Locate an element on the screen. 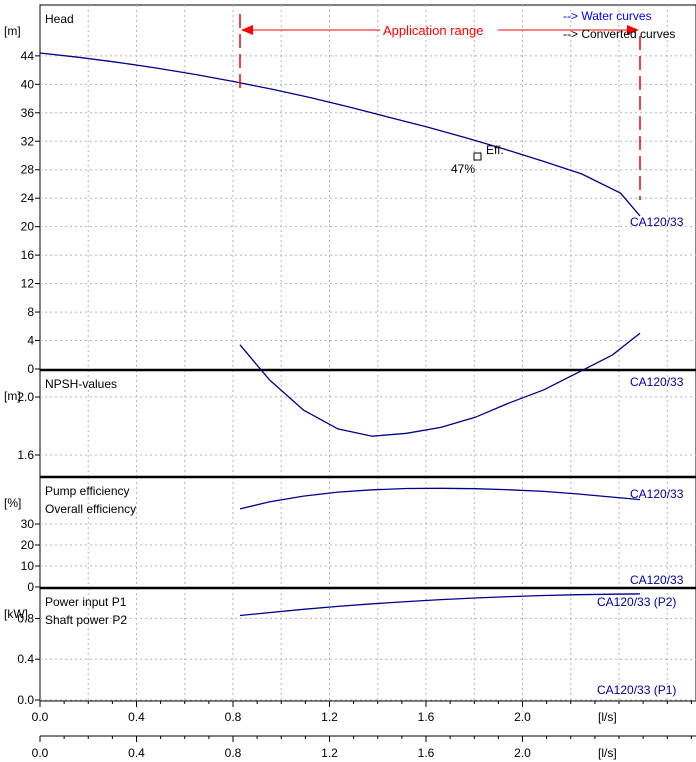 The width and height of the screenshot is (696, 762). efficiency-ylabel: [%] is located at coordinates (12, 503).